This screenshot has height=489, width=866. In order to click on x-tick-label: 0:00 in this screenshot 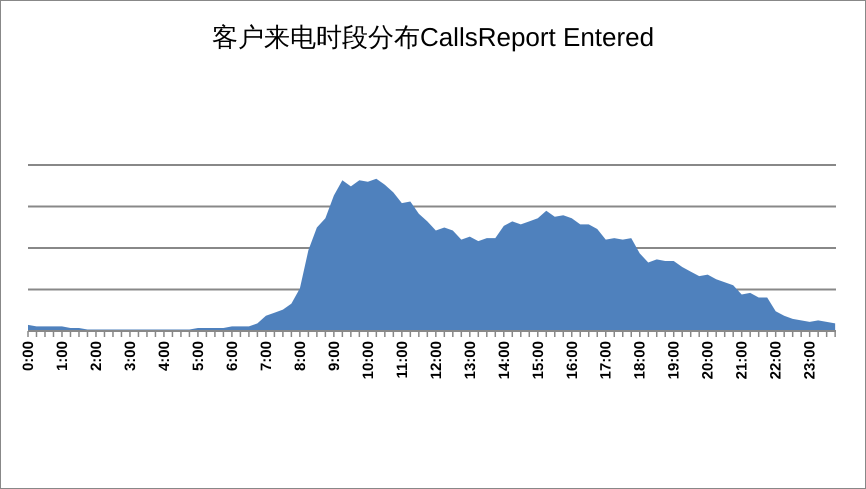, I will do `click(28, 356)`.